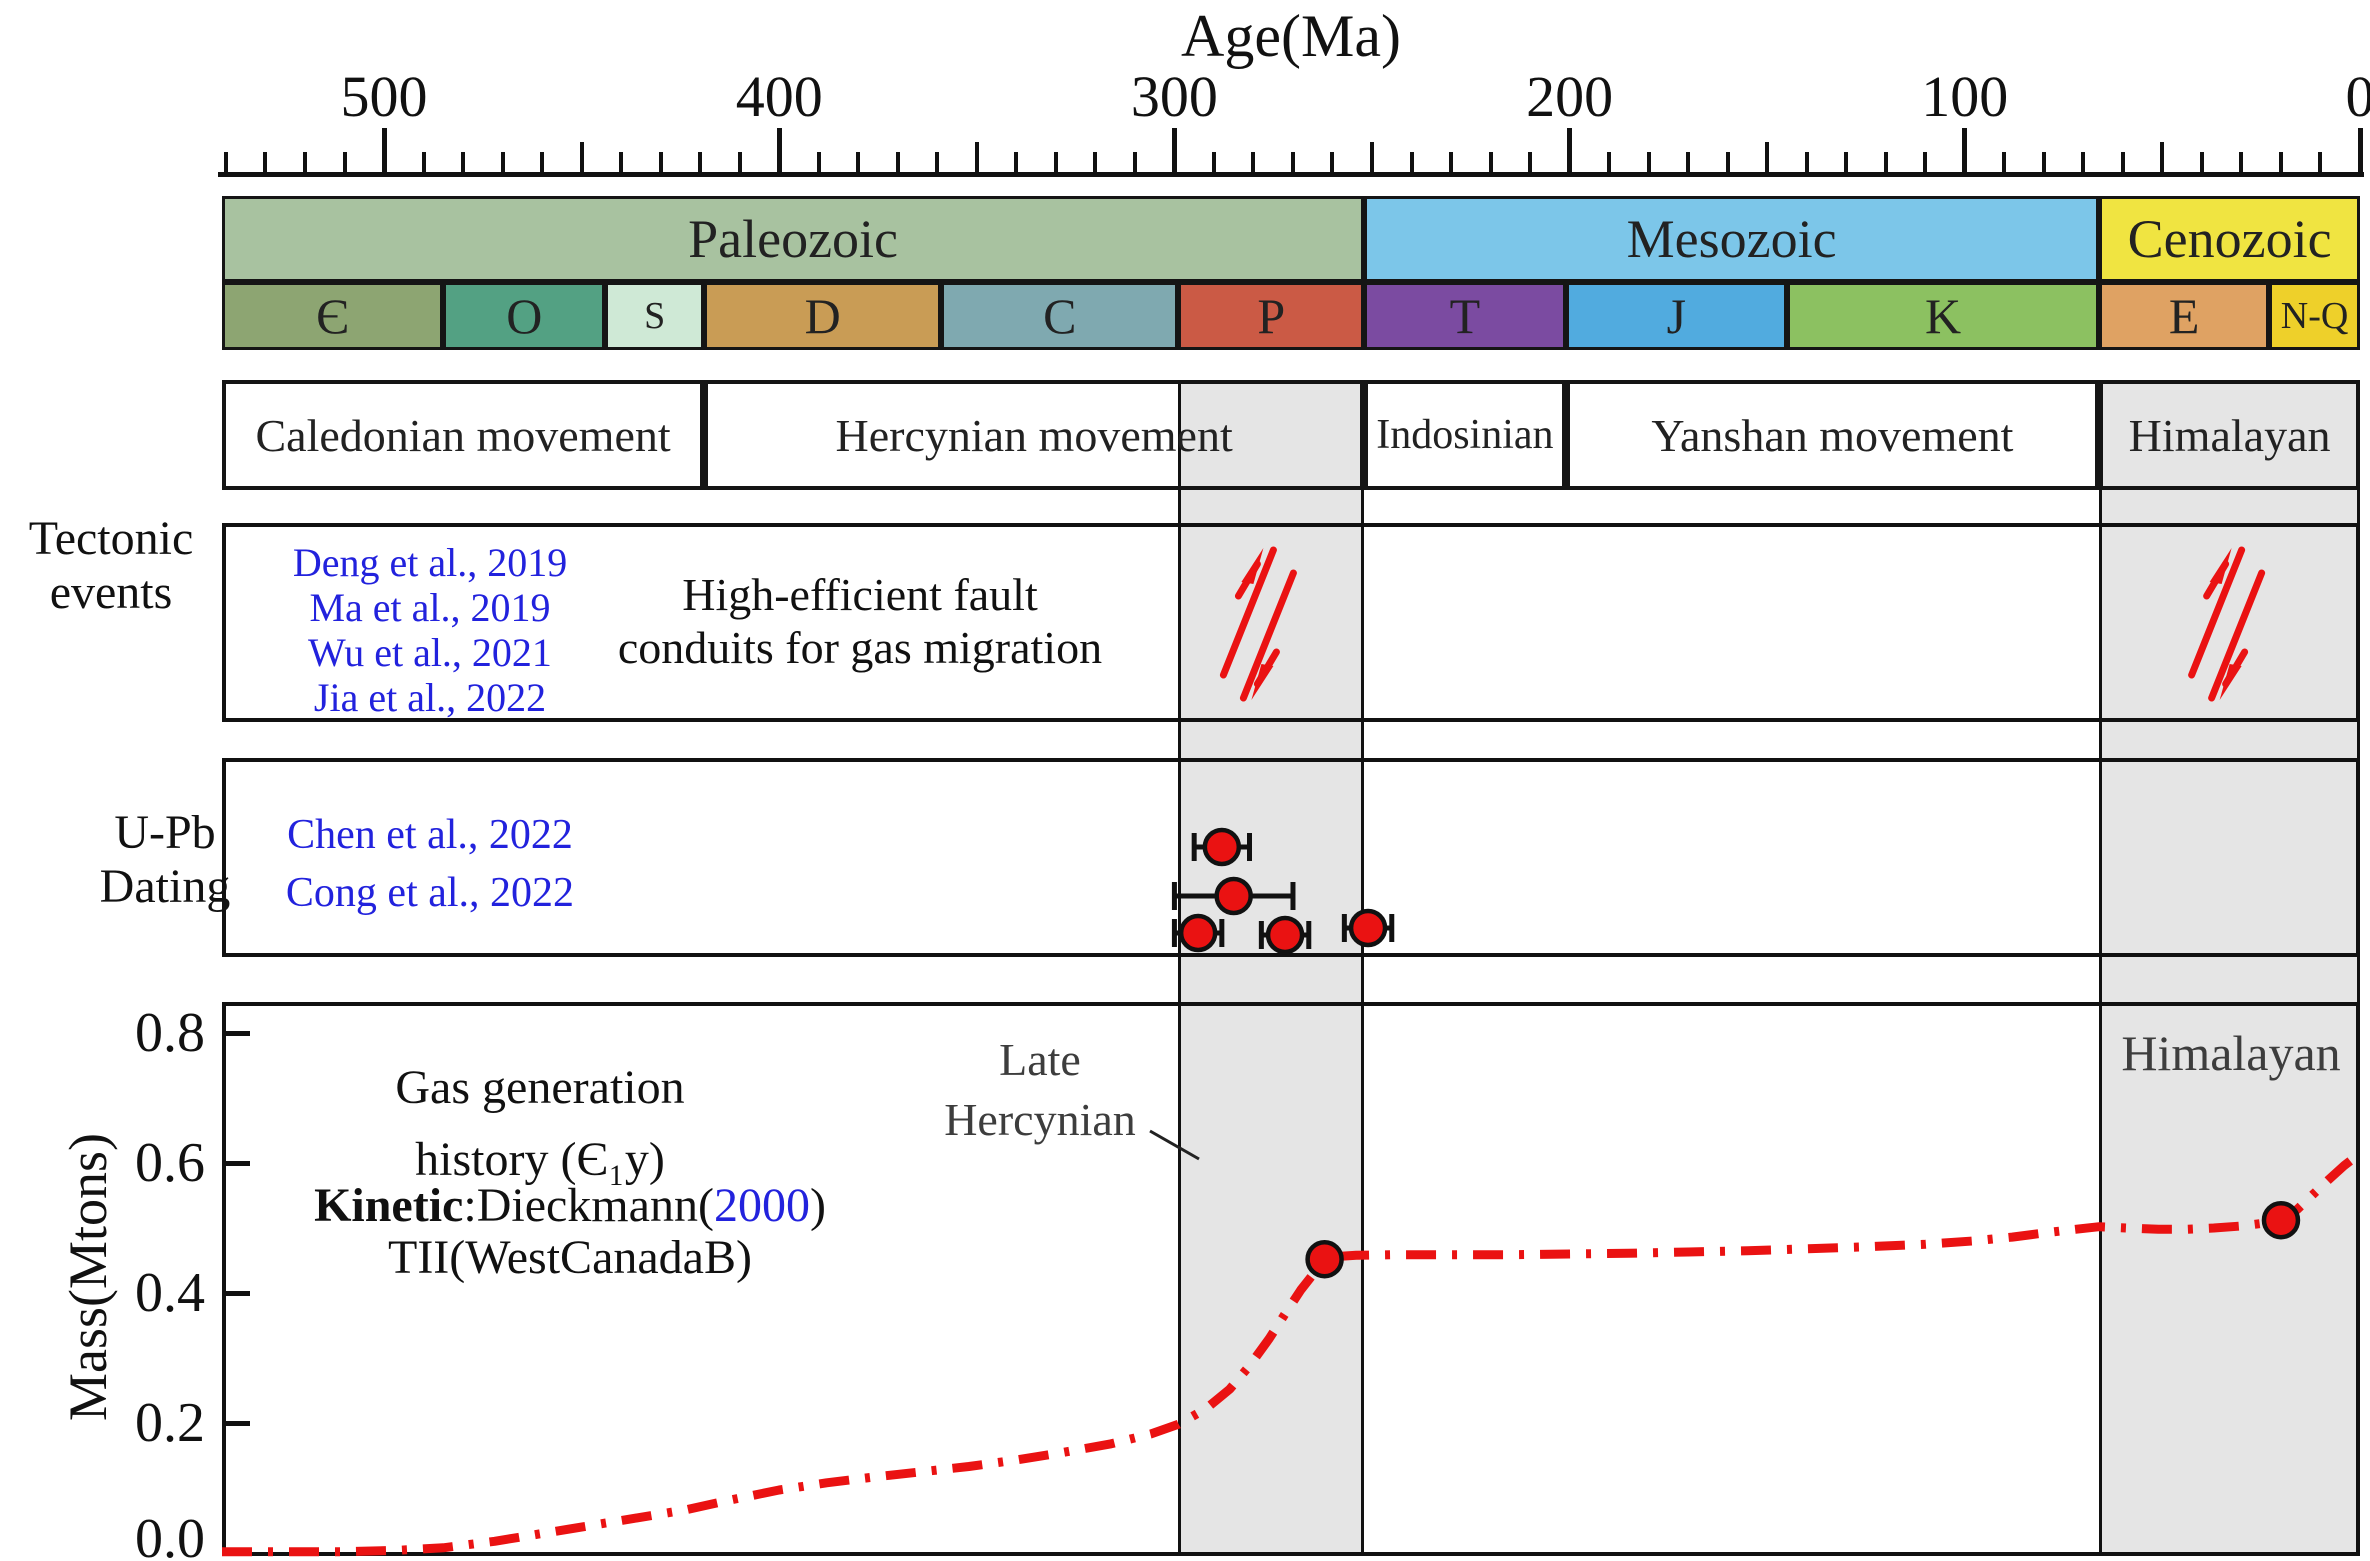  Describe the element at coordinates (1465, 435) in the screenshot. I see `movement-cell: Indosinian` at that location.